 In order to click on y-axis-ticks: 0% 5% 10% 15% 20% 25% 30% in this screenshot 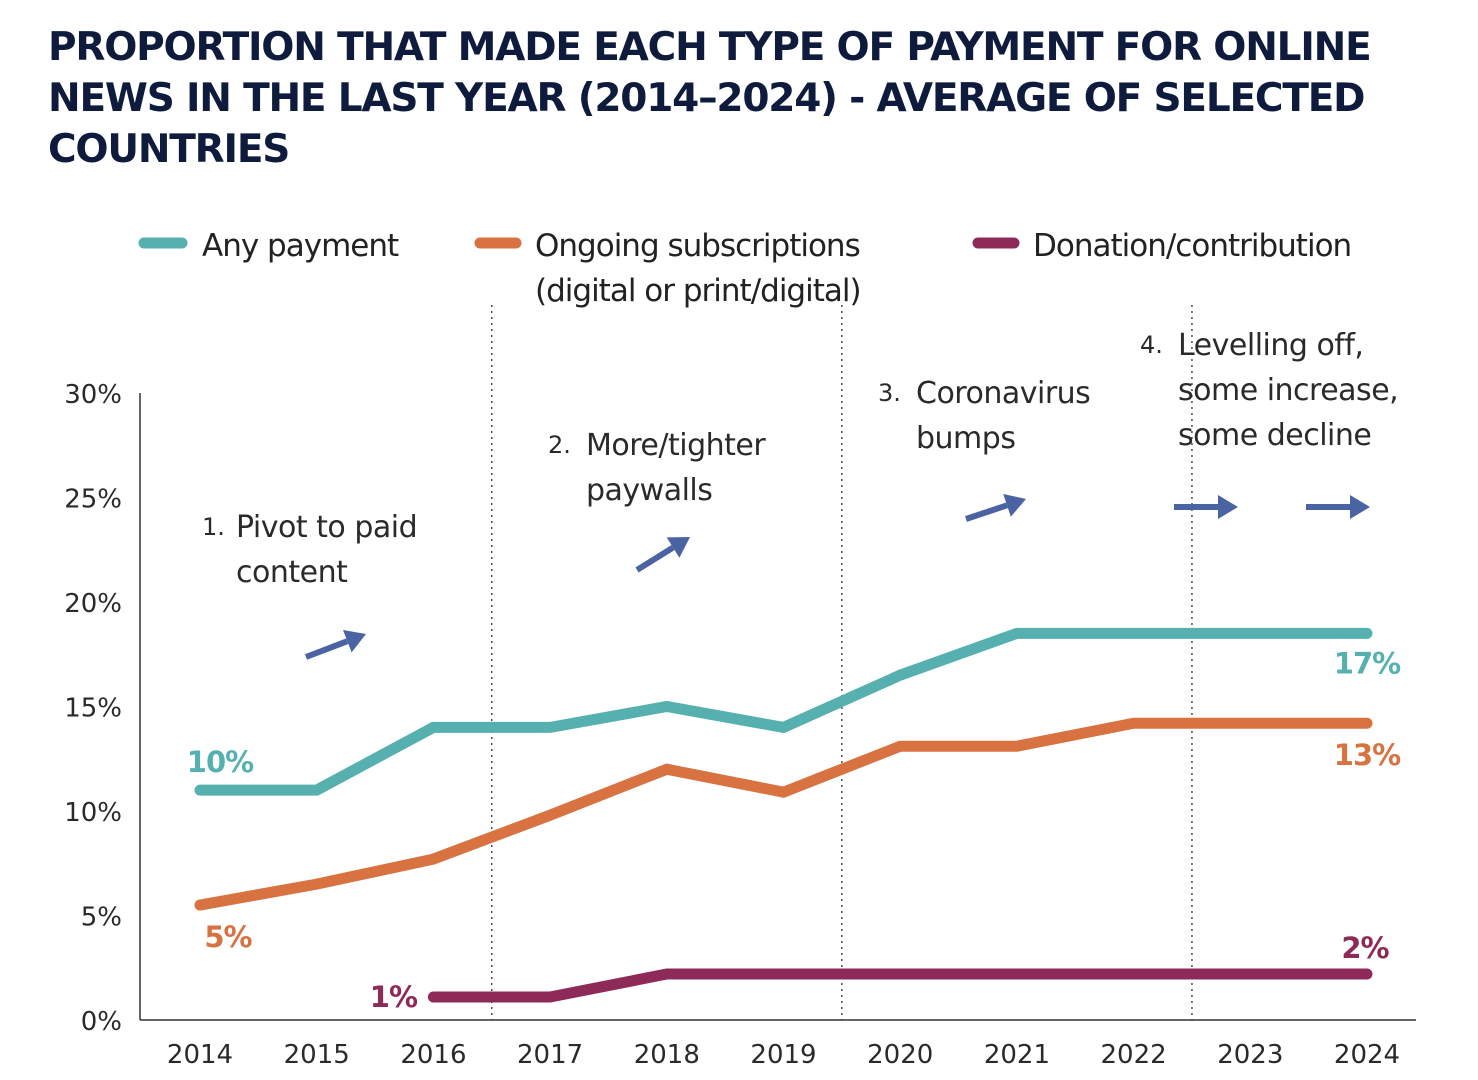, I will do `click(93, 708)`.